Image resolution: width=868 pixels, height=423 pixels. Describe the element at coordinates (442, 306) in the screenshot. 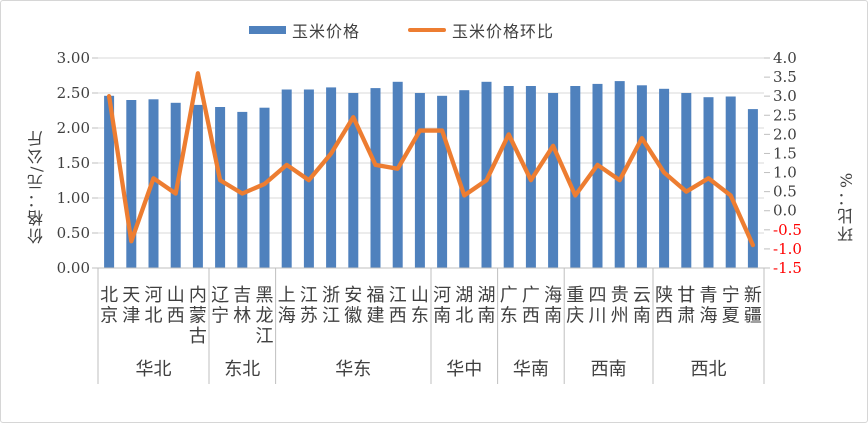

I see `category-label: 河南` at that location.